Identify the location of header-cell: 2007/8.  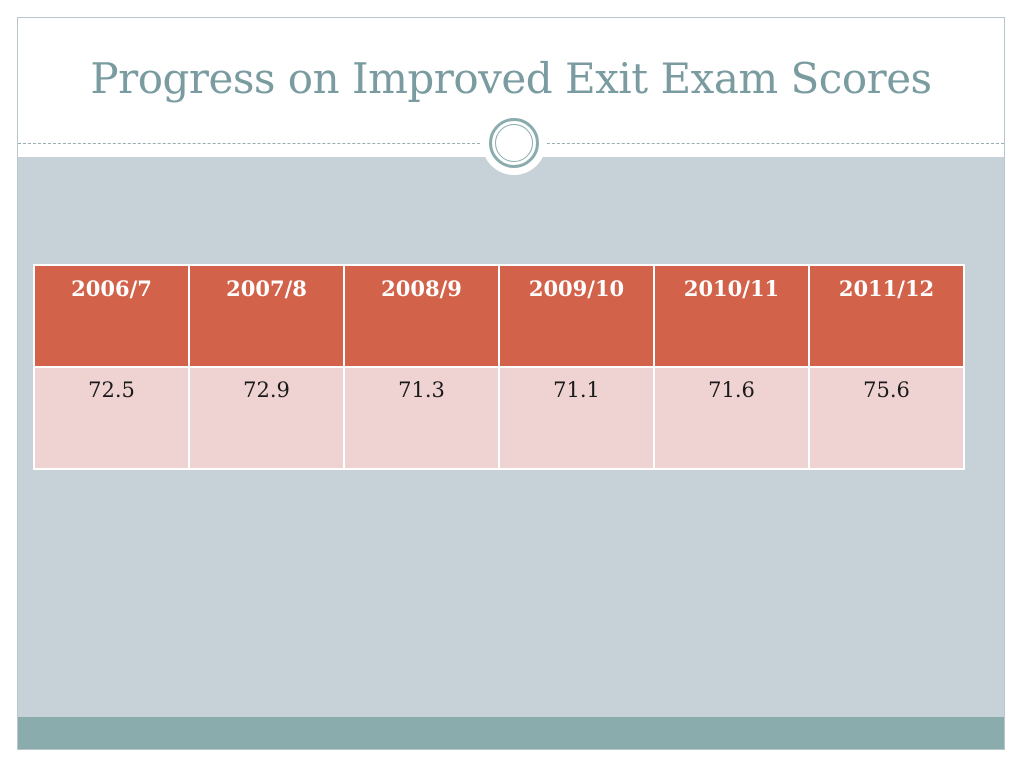
(266, 316).